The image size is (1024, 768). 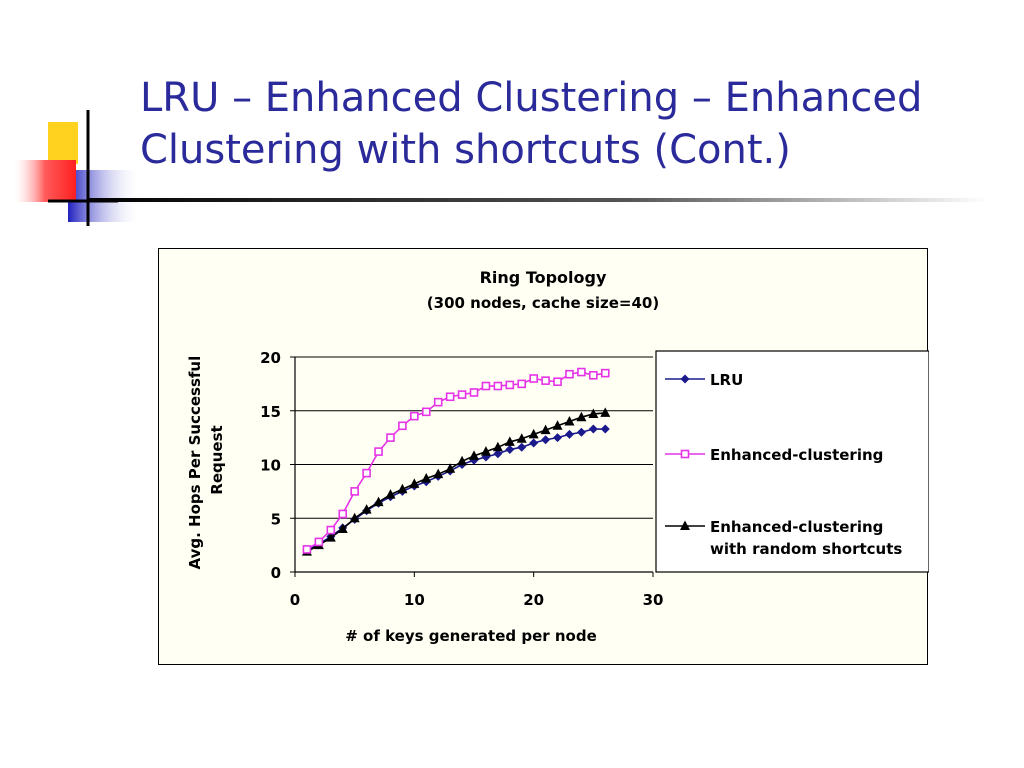 I want to click on slide-title-line-1: LRU – Enhanced Clustering – Enhanced, so click(x=531, y=98).